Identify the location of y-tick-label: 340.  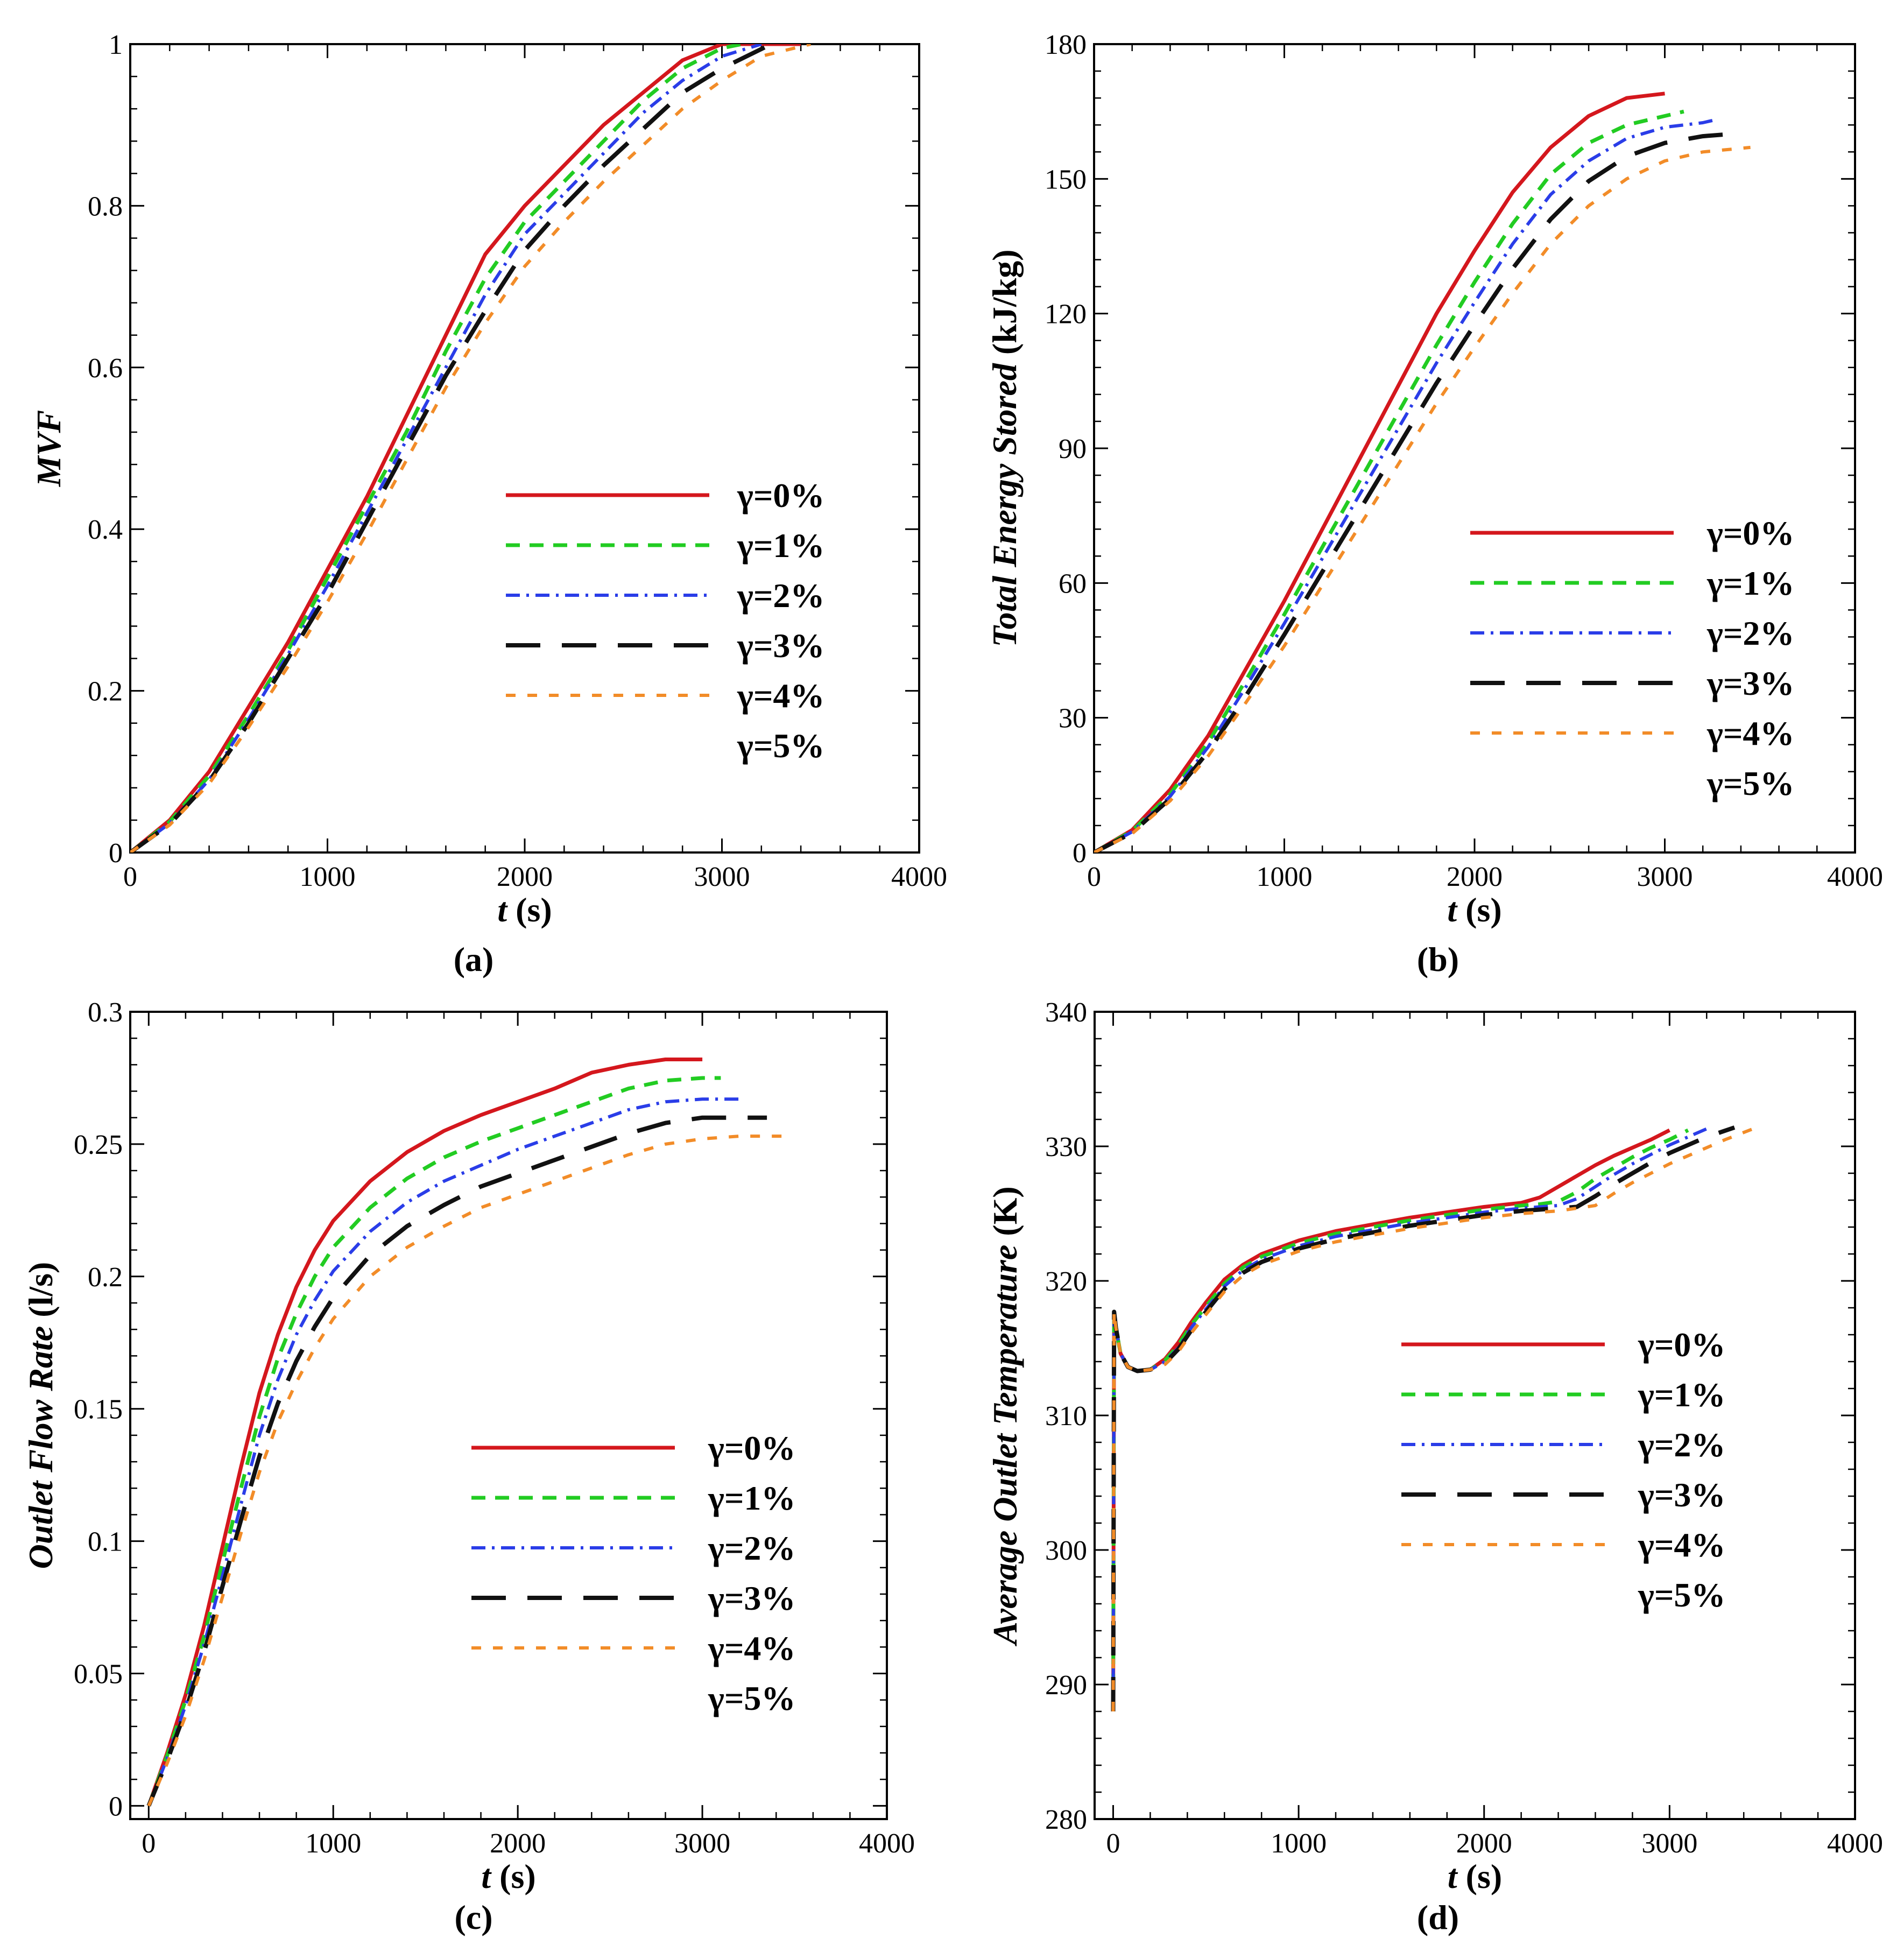
(1066, 1012).